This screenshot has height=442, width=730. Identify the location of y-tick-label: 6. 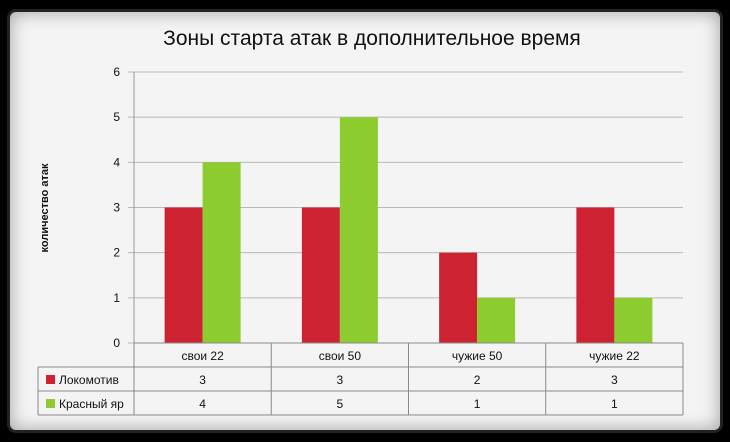
(116, 72).